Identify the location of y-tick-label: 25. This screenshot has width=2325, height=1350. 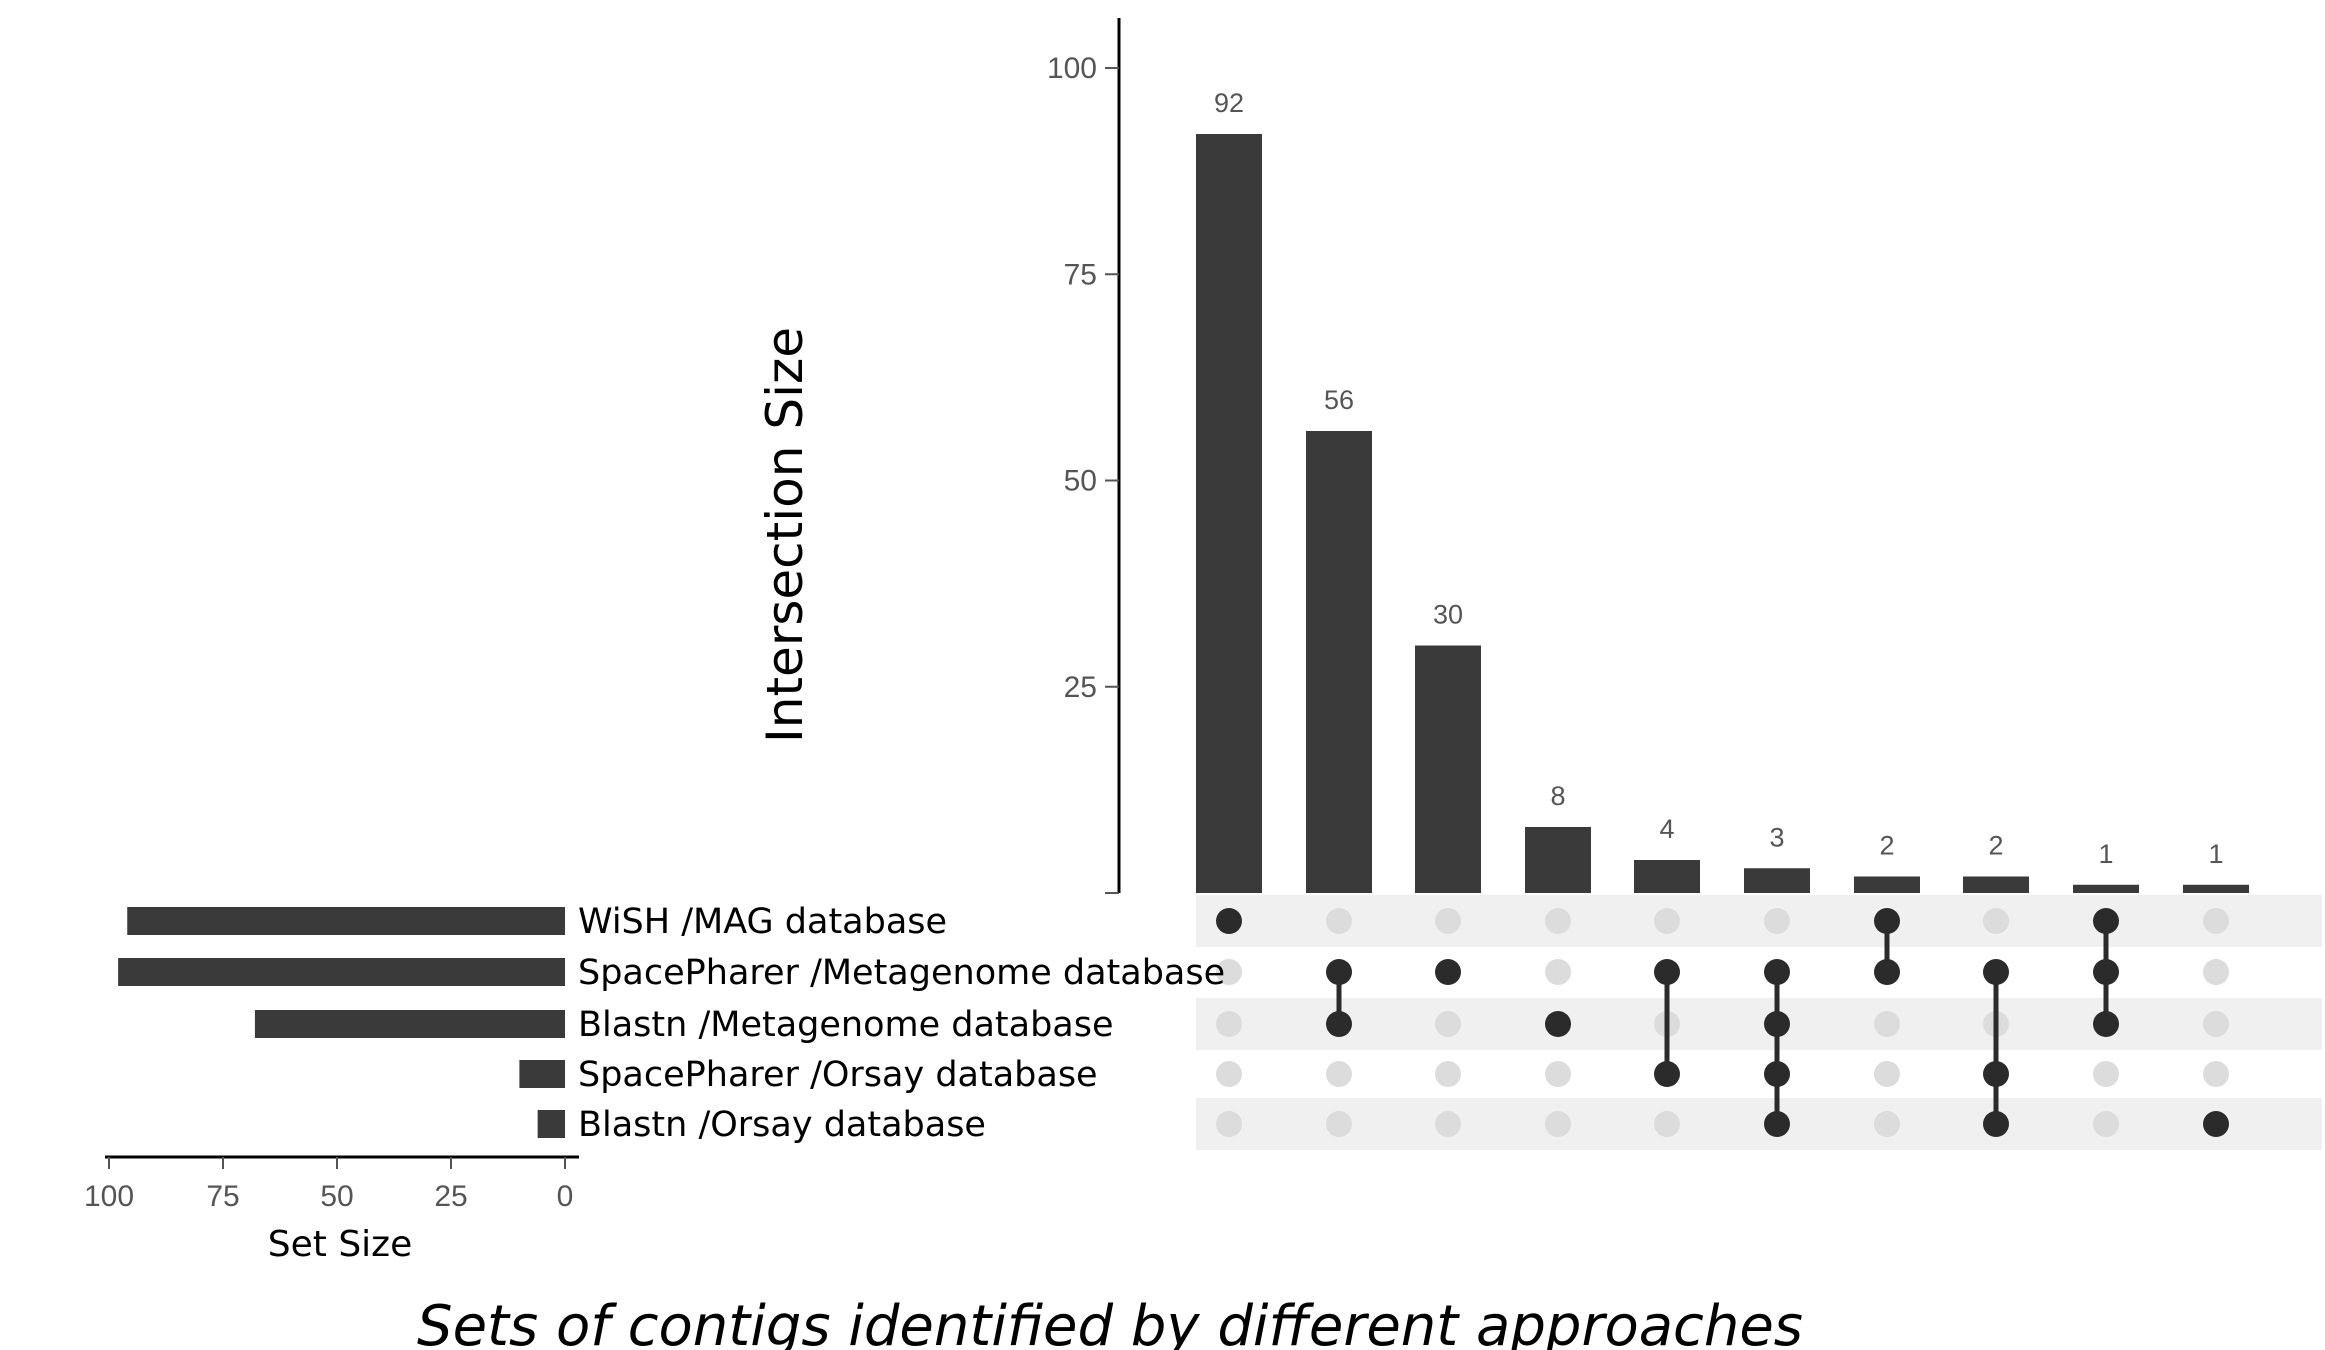
(1080, 687).